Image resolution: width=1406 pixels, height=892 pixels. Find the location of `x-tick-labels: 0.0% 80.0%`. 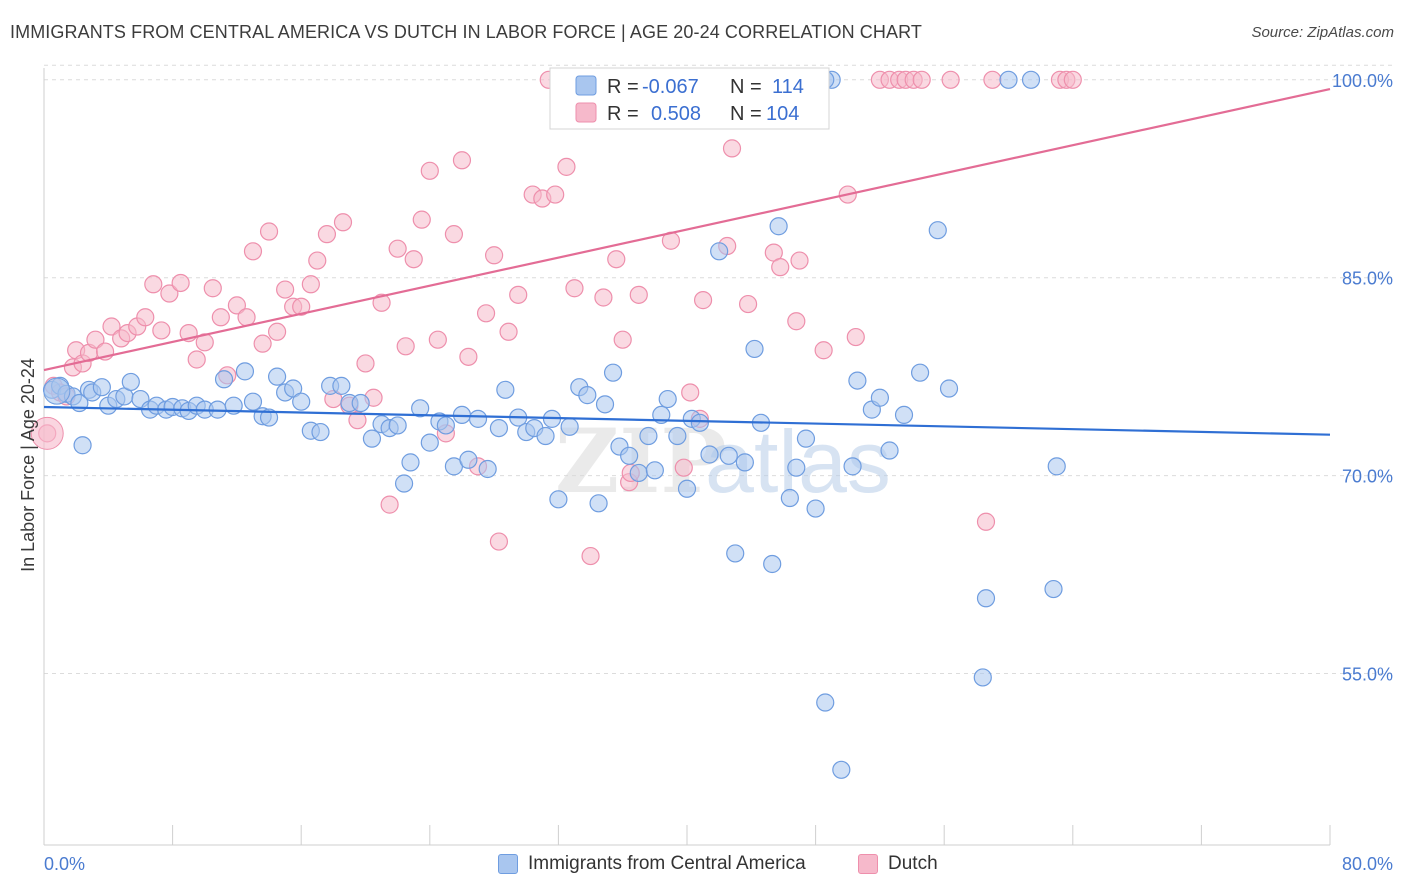

x-tick-labels: 0.0% 80.0% is located at coordinates (718, 864).